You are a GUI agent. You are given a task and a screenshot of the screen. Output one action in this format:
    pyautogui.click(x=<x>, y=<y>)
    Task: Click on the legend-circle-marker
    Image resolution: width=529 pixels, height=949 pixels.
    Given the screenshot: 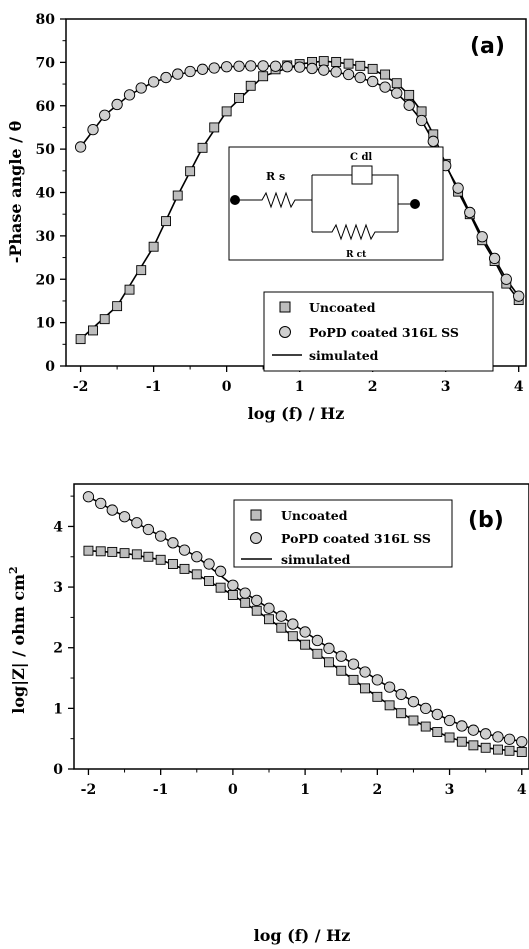 What is the action you would take?
    pyautogui.click(x=256, y=538)
    